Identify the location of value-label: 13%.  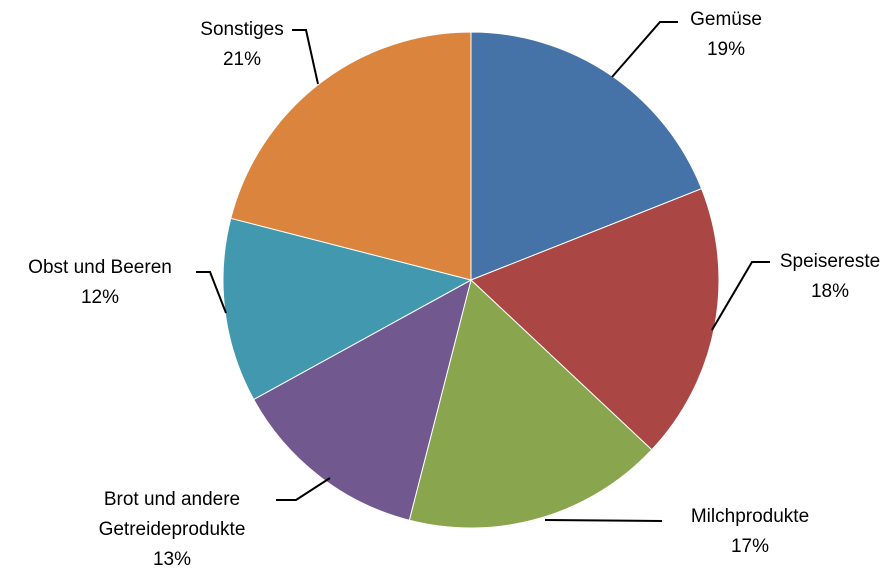
(172, 559).